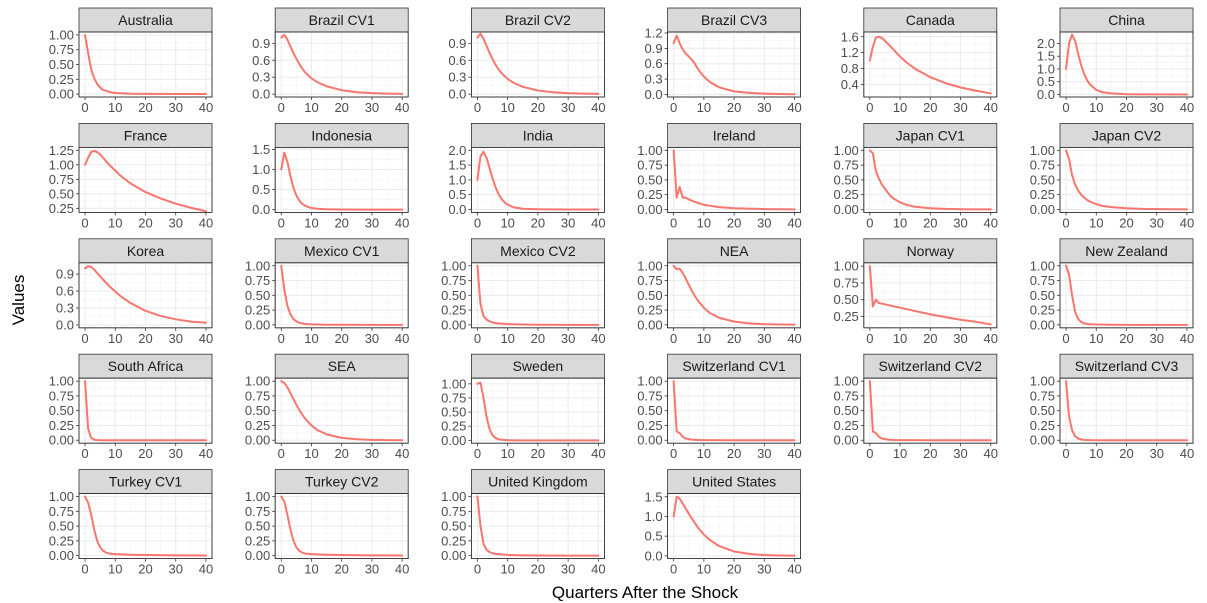  I want to click on series-line-canada, so click(930, 65).